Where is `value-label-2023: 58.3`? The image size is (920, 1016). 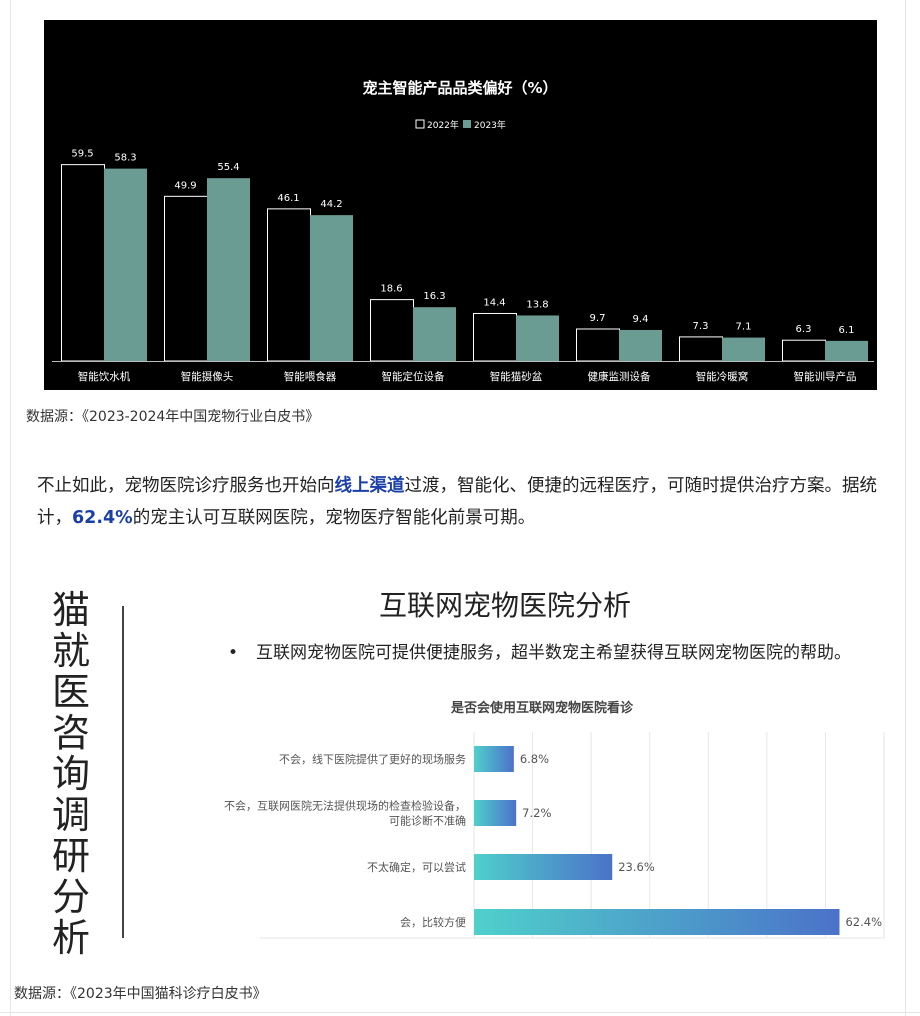 value-label-2023: 58.3 is located at coordinates (125, 158).